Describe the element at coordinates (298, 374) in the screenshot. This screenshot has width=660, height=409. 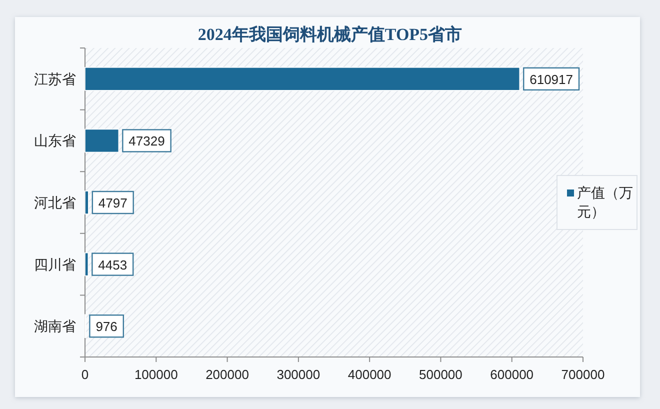
I see `x-tick-label: 300000` at that location.